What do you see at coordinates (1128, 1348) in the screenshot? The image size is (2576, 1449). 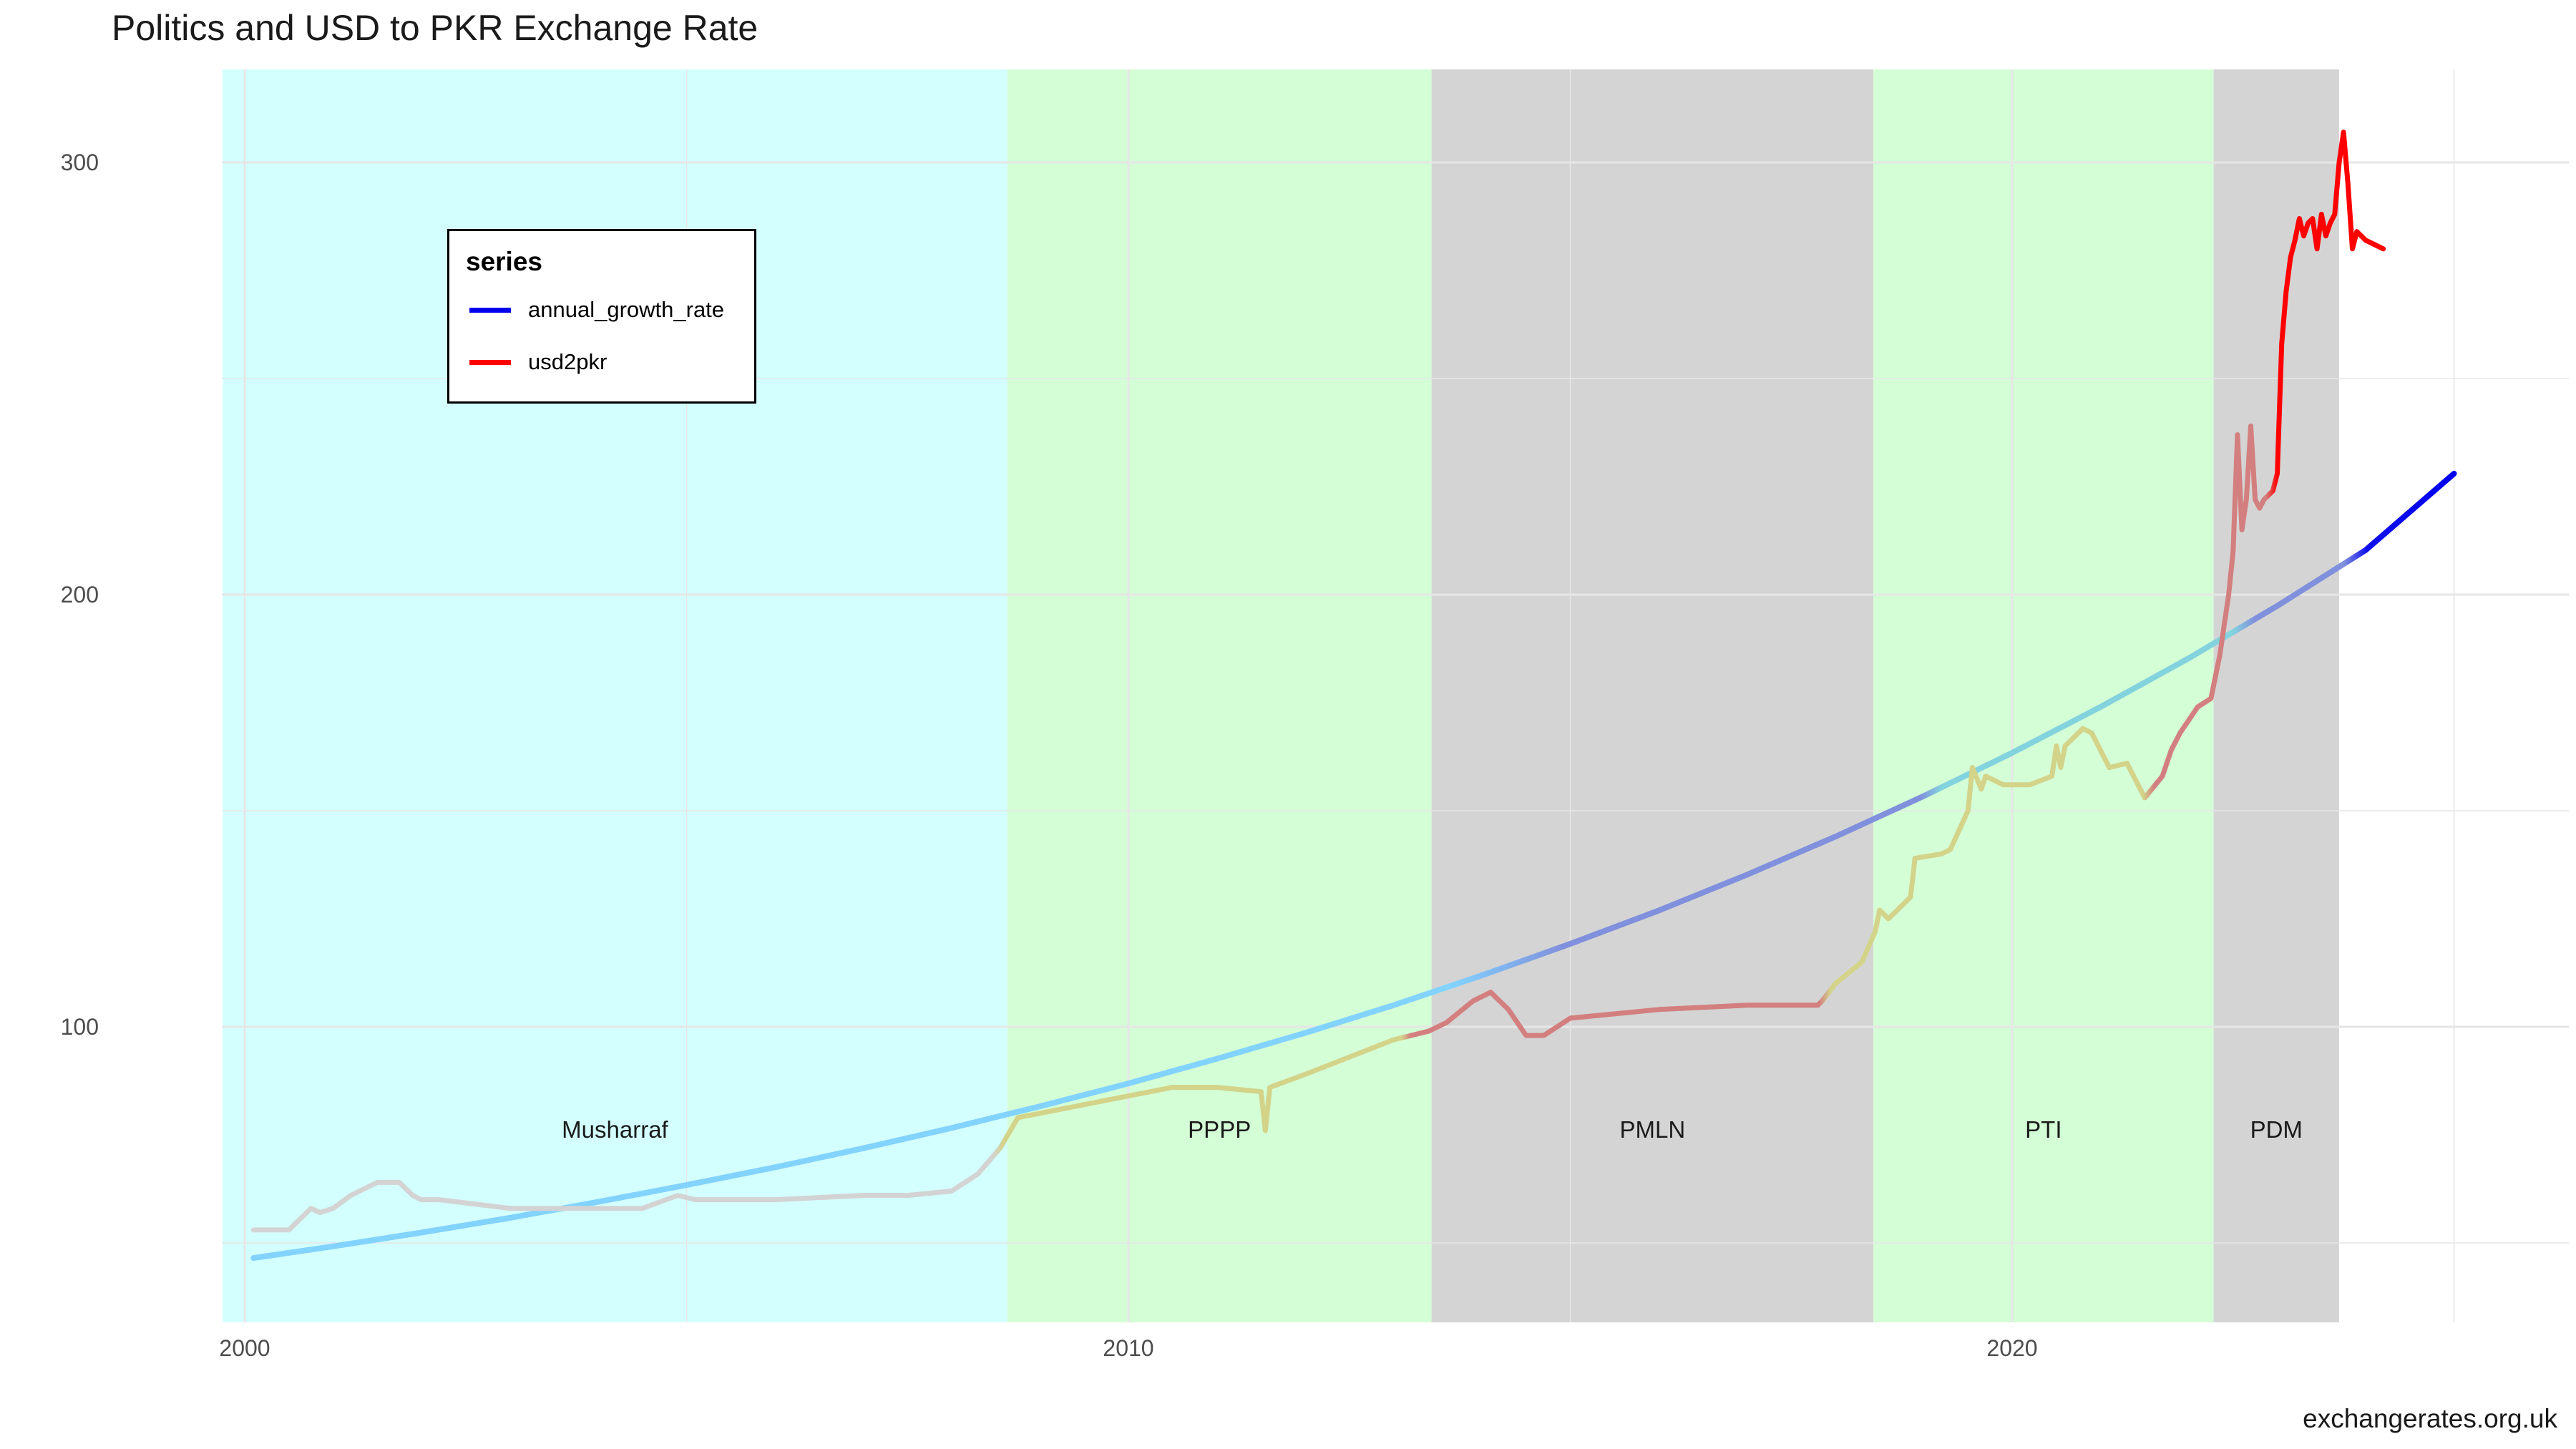 I see `x-tick-label: 2010` at bounding box center [1128, 1348].